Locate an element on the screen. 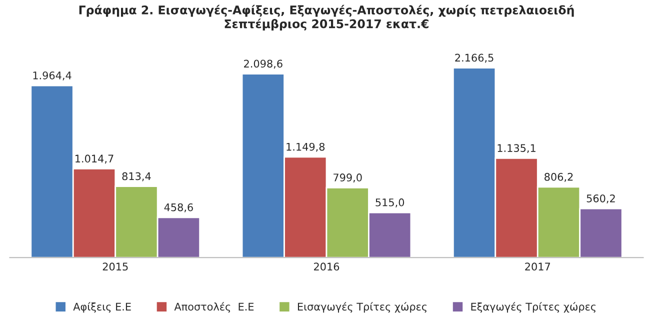 The height and width of the screenshot is (322, 653). data-label: 1.014,7 is located at coordinates (95, 159).